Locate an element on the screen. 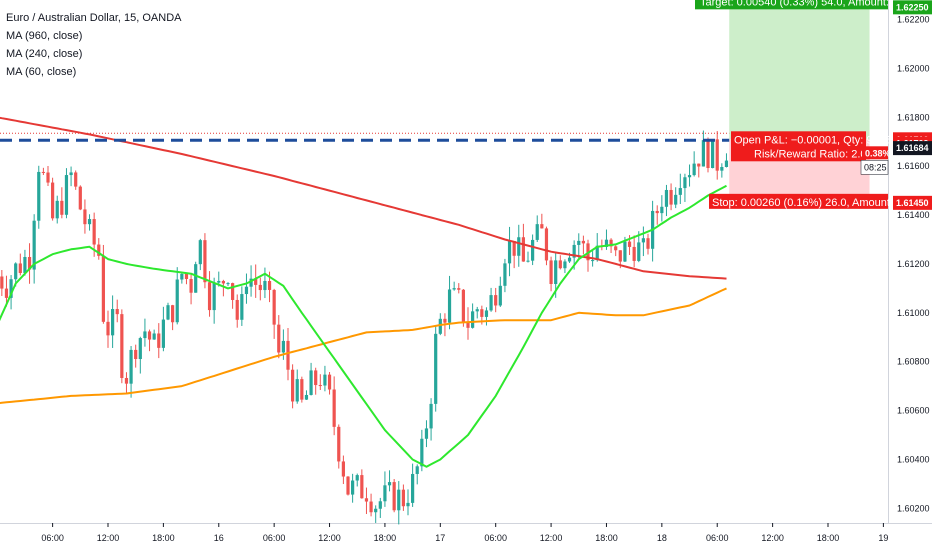 Image resolution: width=932 pixels, height=550 pixels. y-tick-label: 1.60200 is located at coordinates (913, 508).